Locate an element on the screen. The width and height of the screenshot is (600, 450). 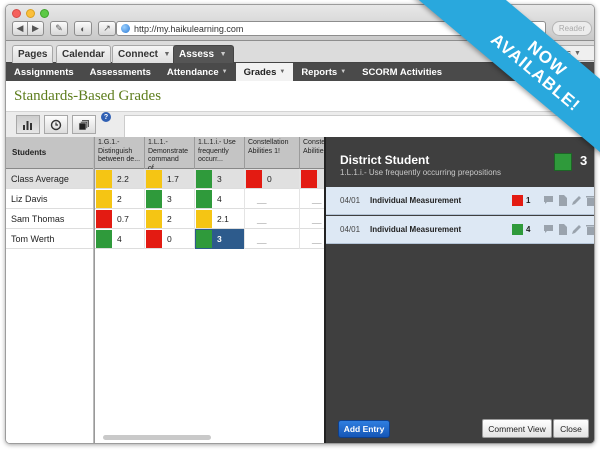
horizontal-scrollbar is located at coordinates (210, 438).